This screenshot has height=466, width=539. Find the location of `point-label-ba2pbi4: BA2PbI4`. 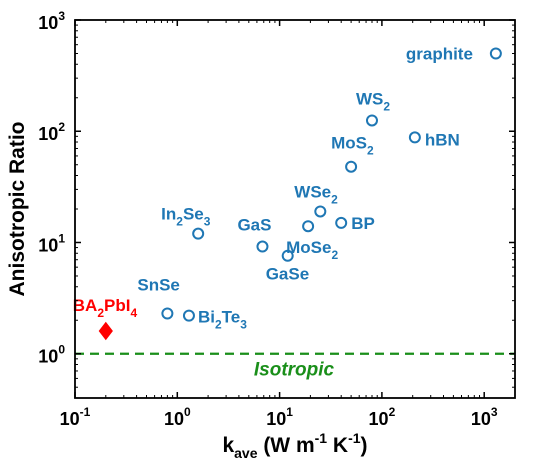

point-label-ba2pbi4: BA2PbI4 is located at coordinates (105, 308).